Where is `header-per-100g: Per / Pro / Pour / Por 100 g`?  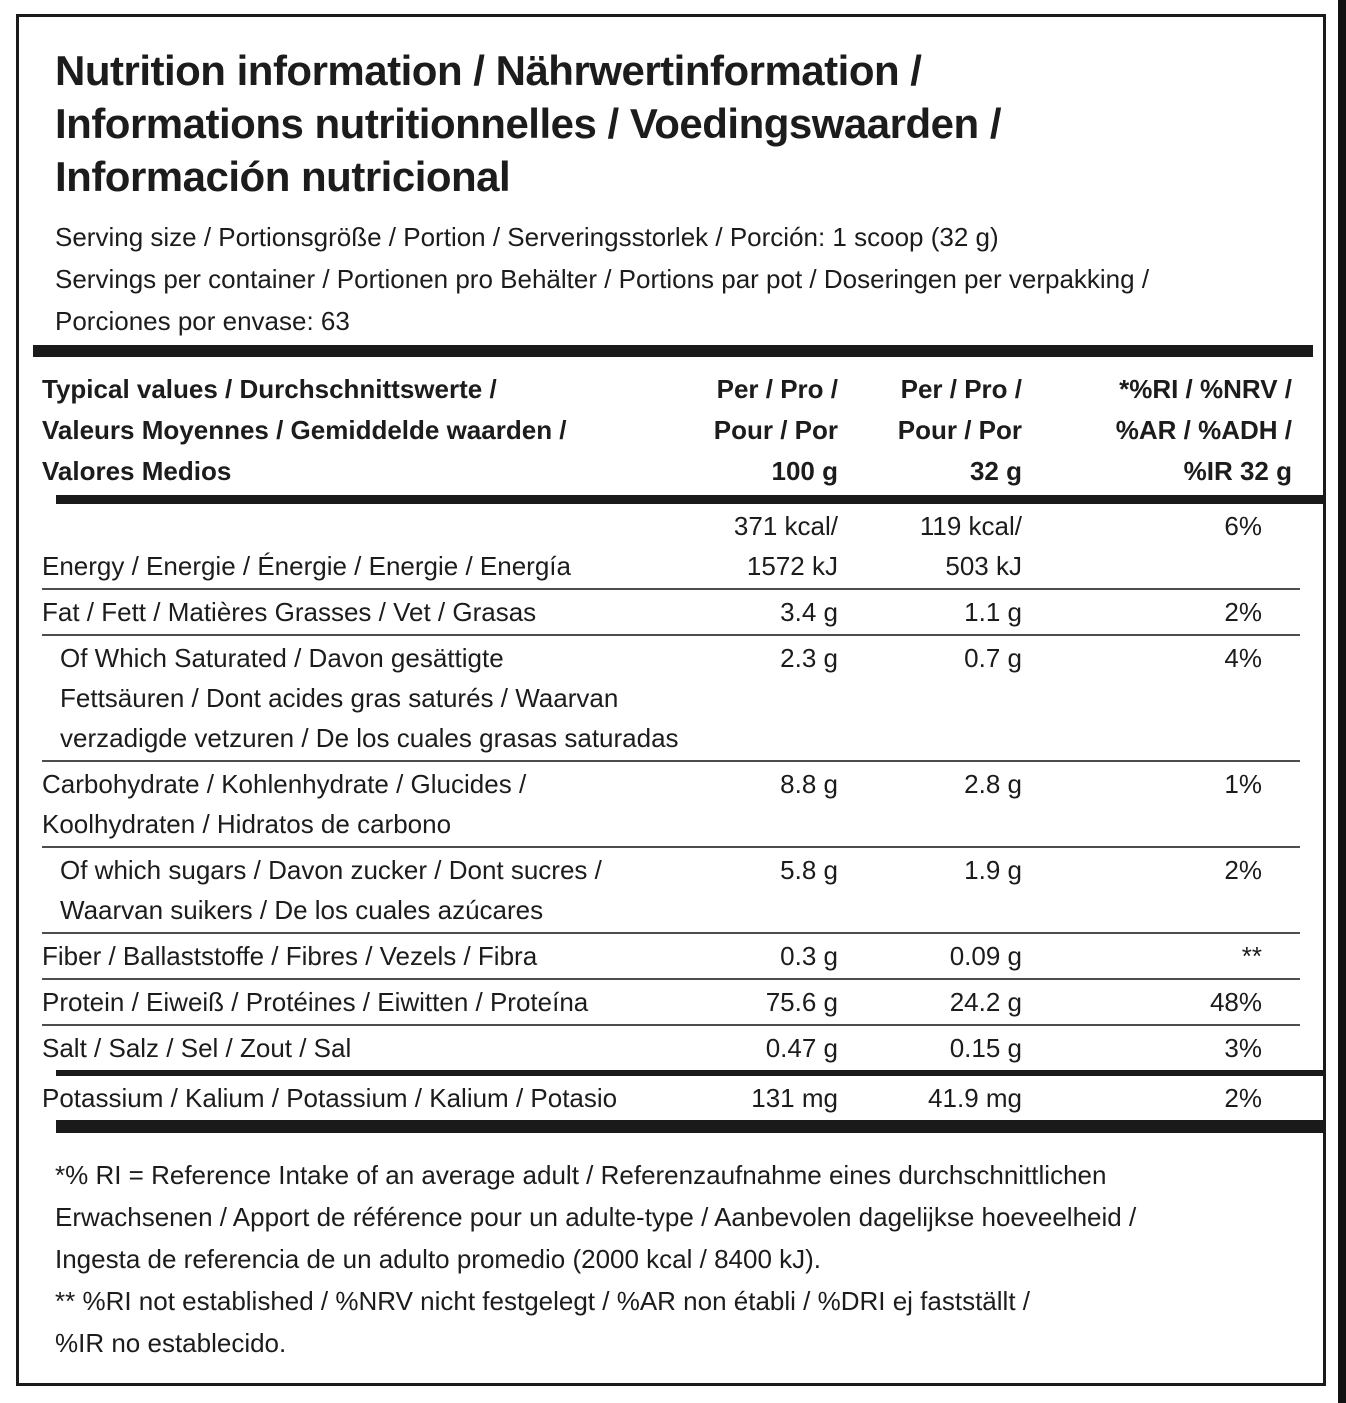
header-per-100g: Per / Pro / Pour / Por 100 g is located at coordinates (775, 430).